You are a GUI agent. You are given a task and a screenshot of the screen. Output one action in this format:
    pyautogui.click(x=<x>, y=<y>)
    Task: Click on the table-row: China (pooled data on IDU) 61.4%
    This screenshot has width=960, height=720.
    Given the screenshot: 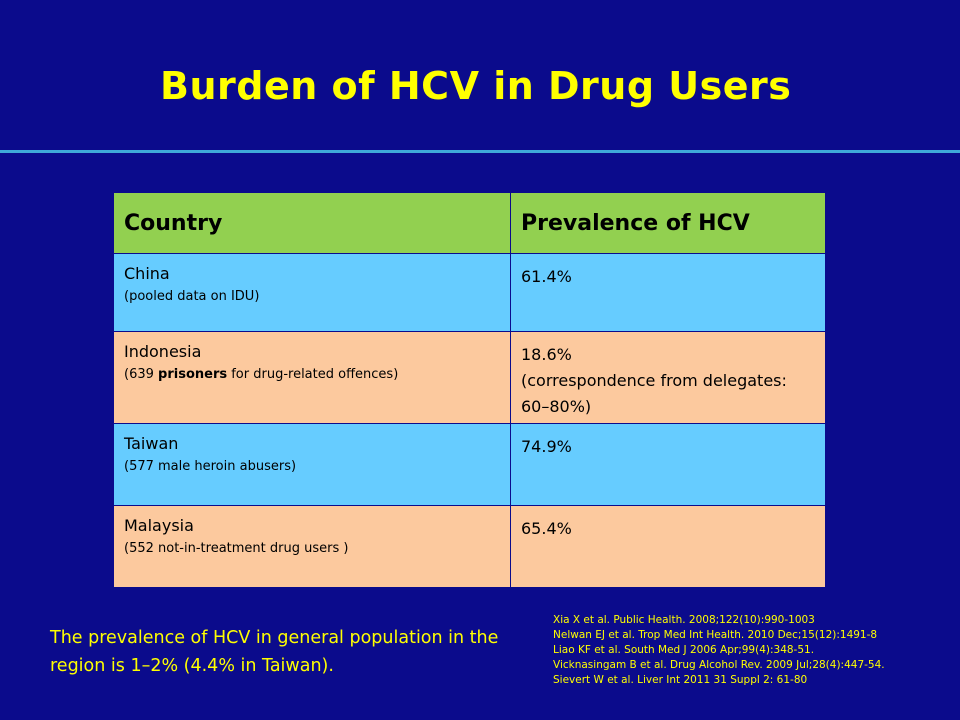 What is the action you would take?
    pyautogui.click(x=469, y=292)
    